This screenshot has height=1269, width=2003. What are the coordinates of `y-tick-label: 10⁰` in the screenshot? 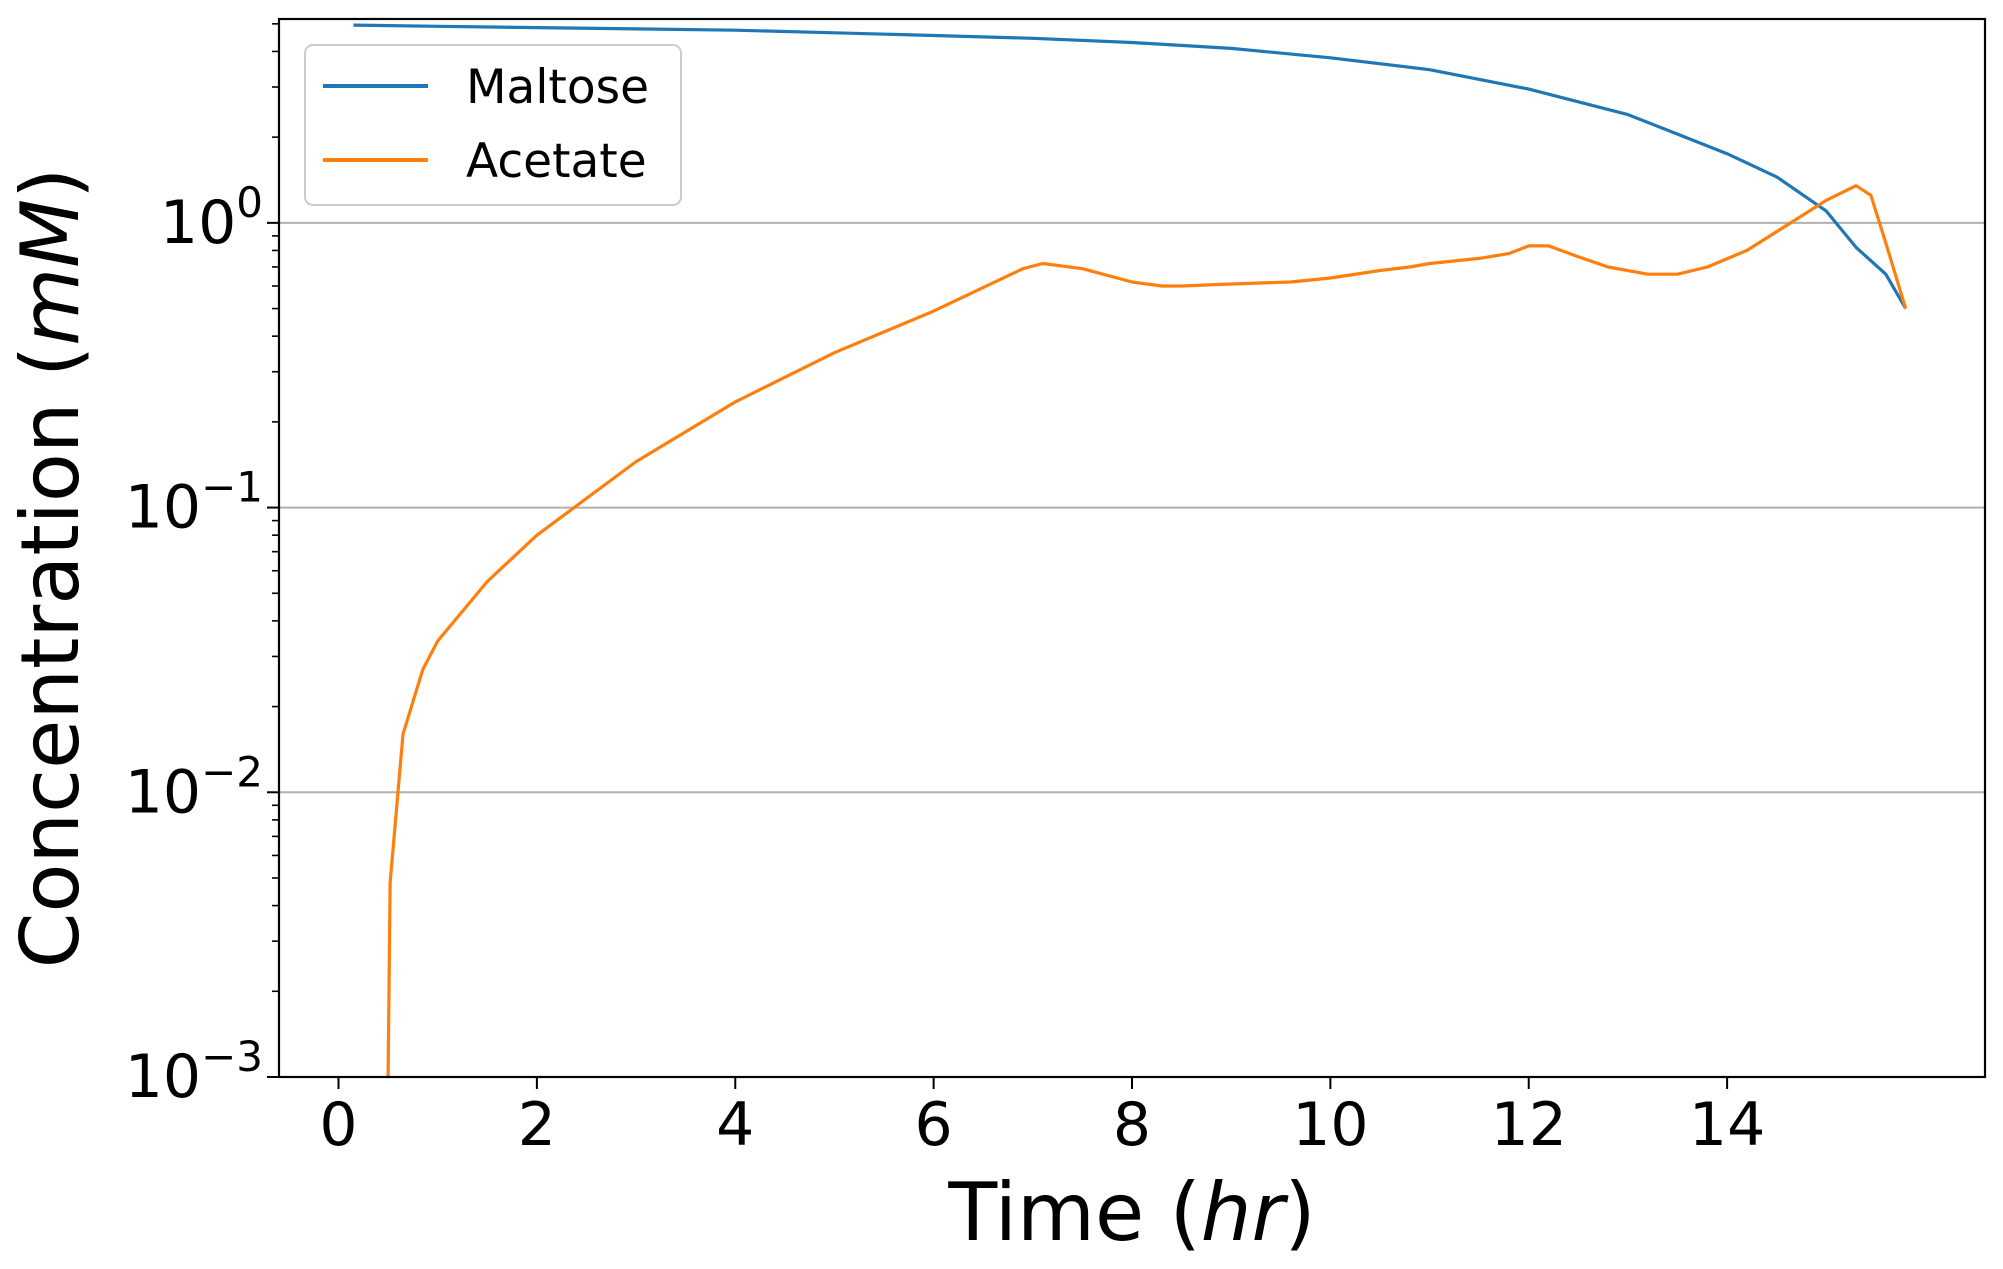 It's located at (211, 218).